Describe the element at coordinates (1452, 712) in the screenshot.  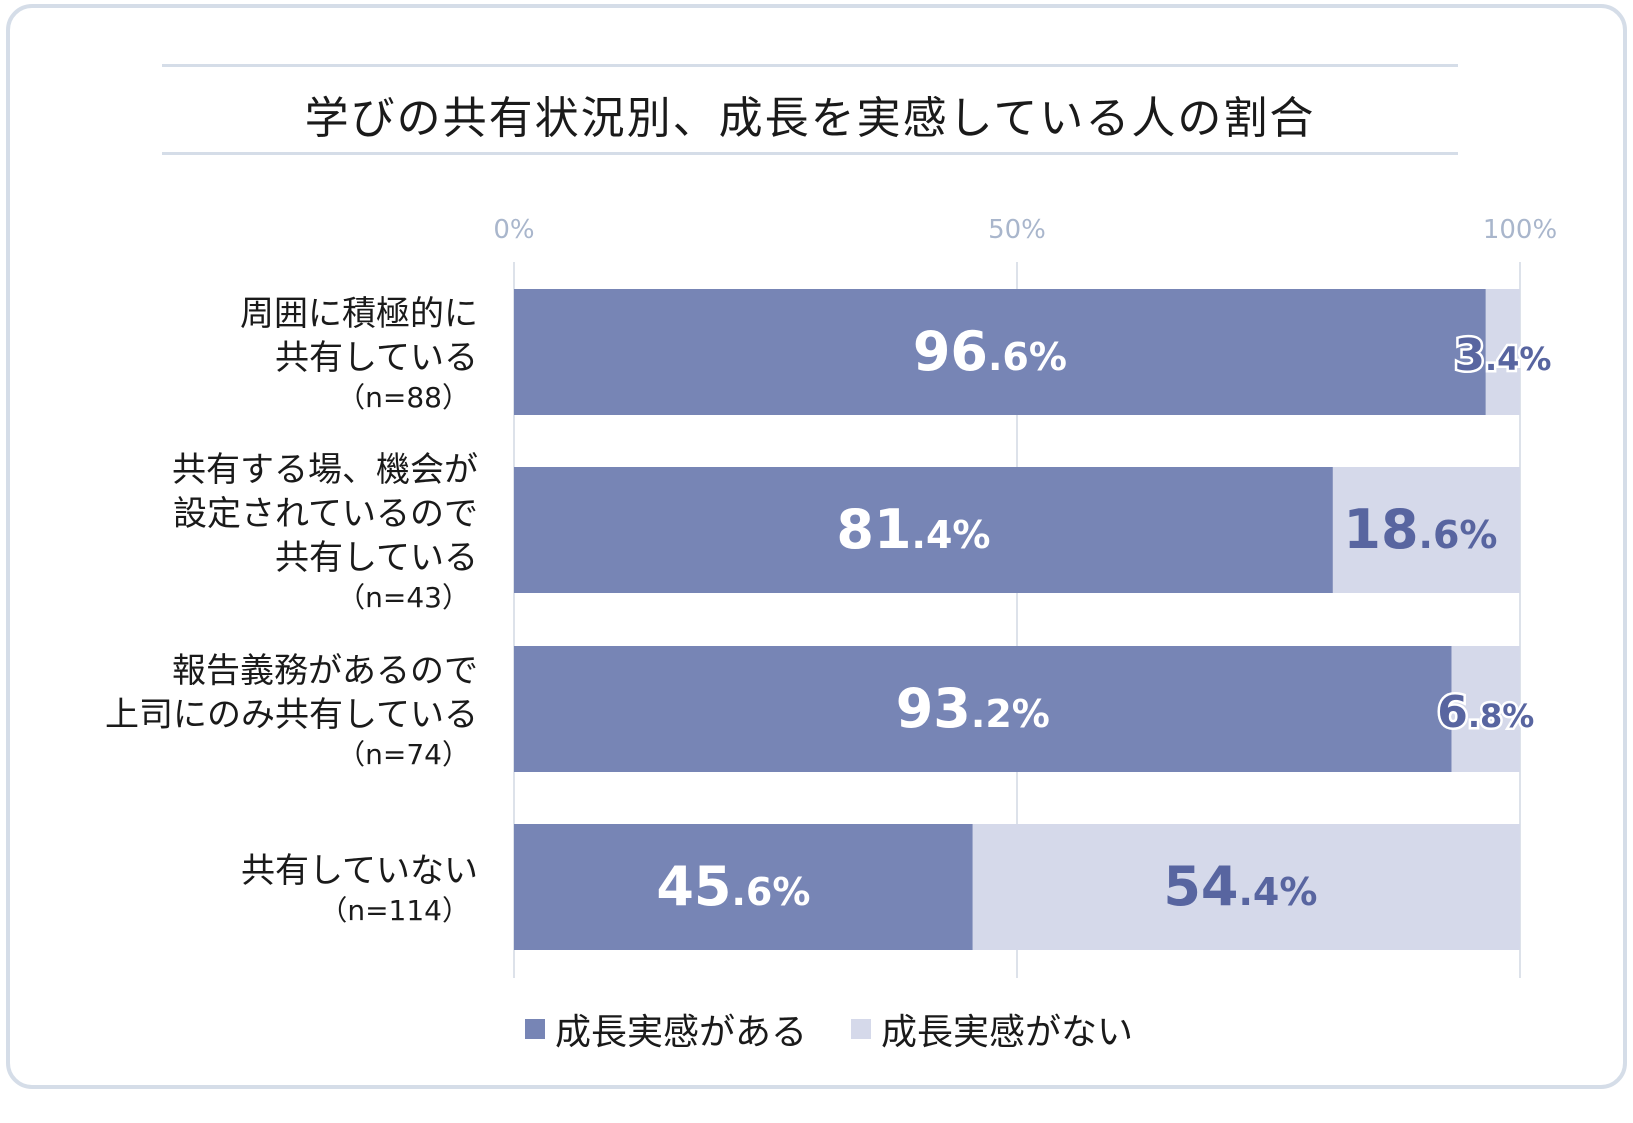
I see `data-label-int: 6` at that location.